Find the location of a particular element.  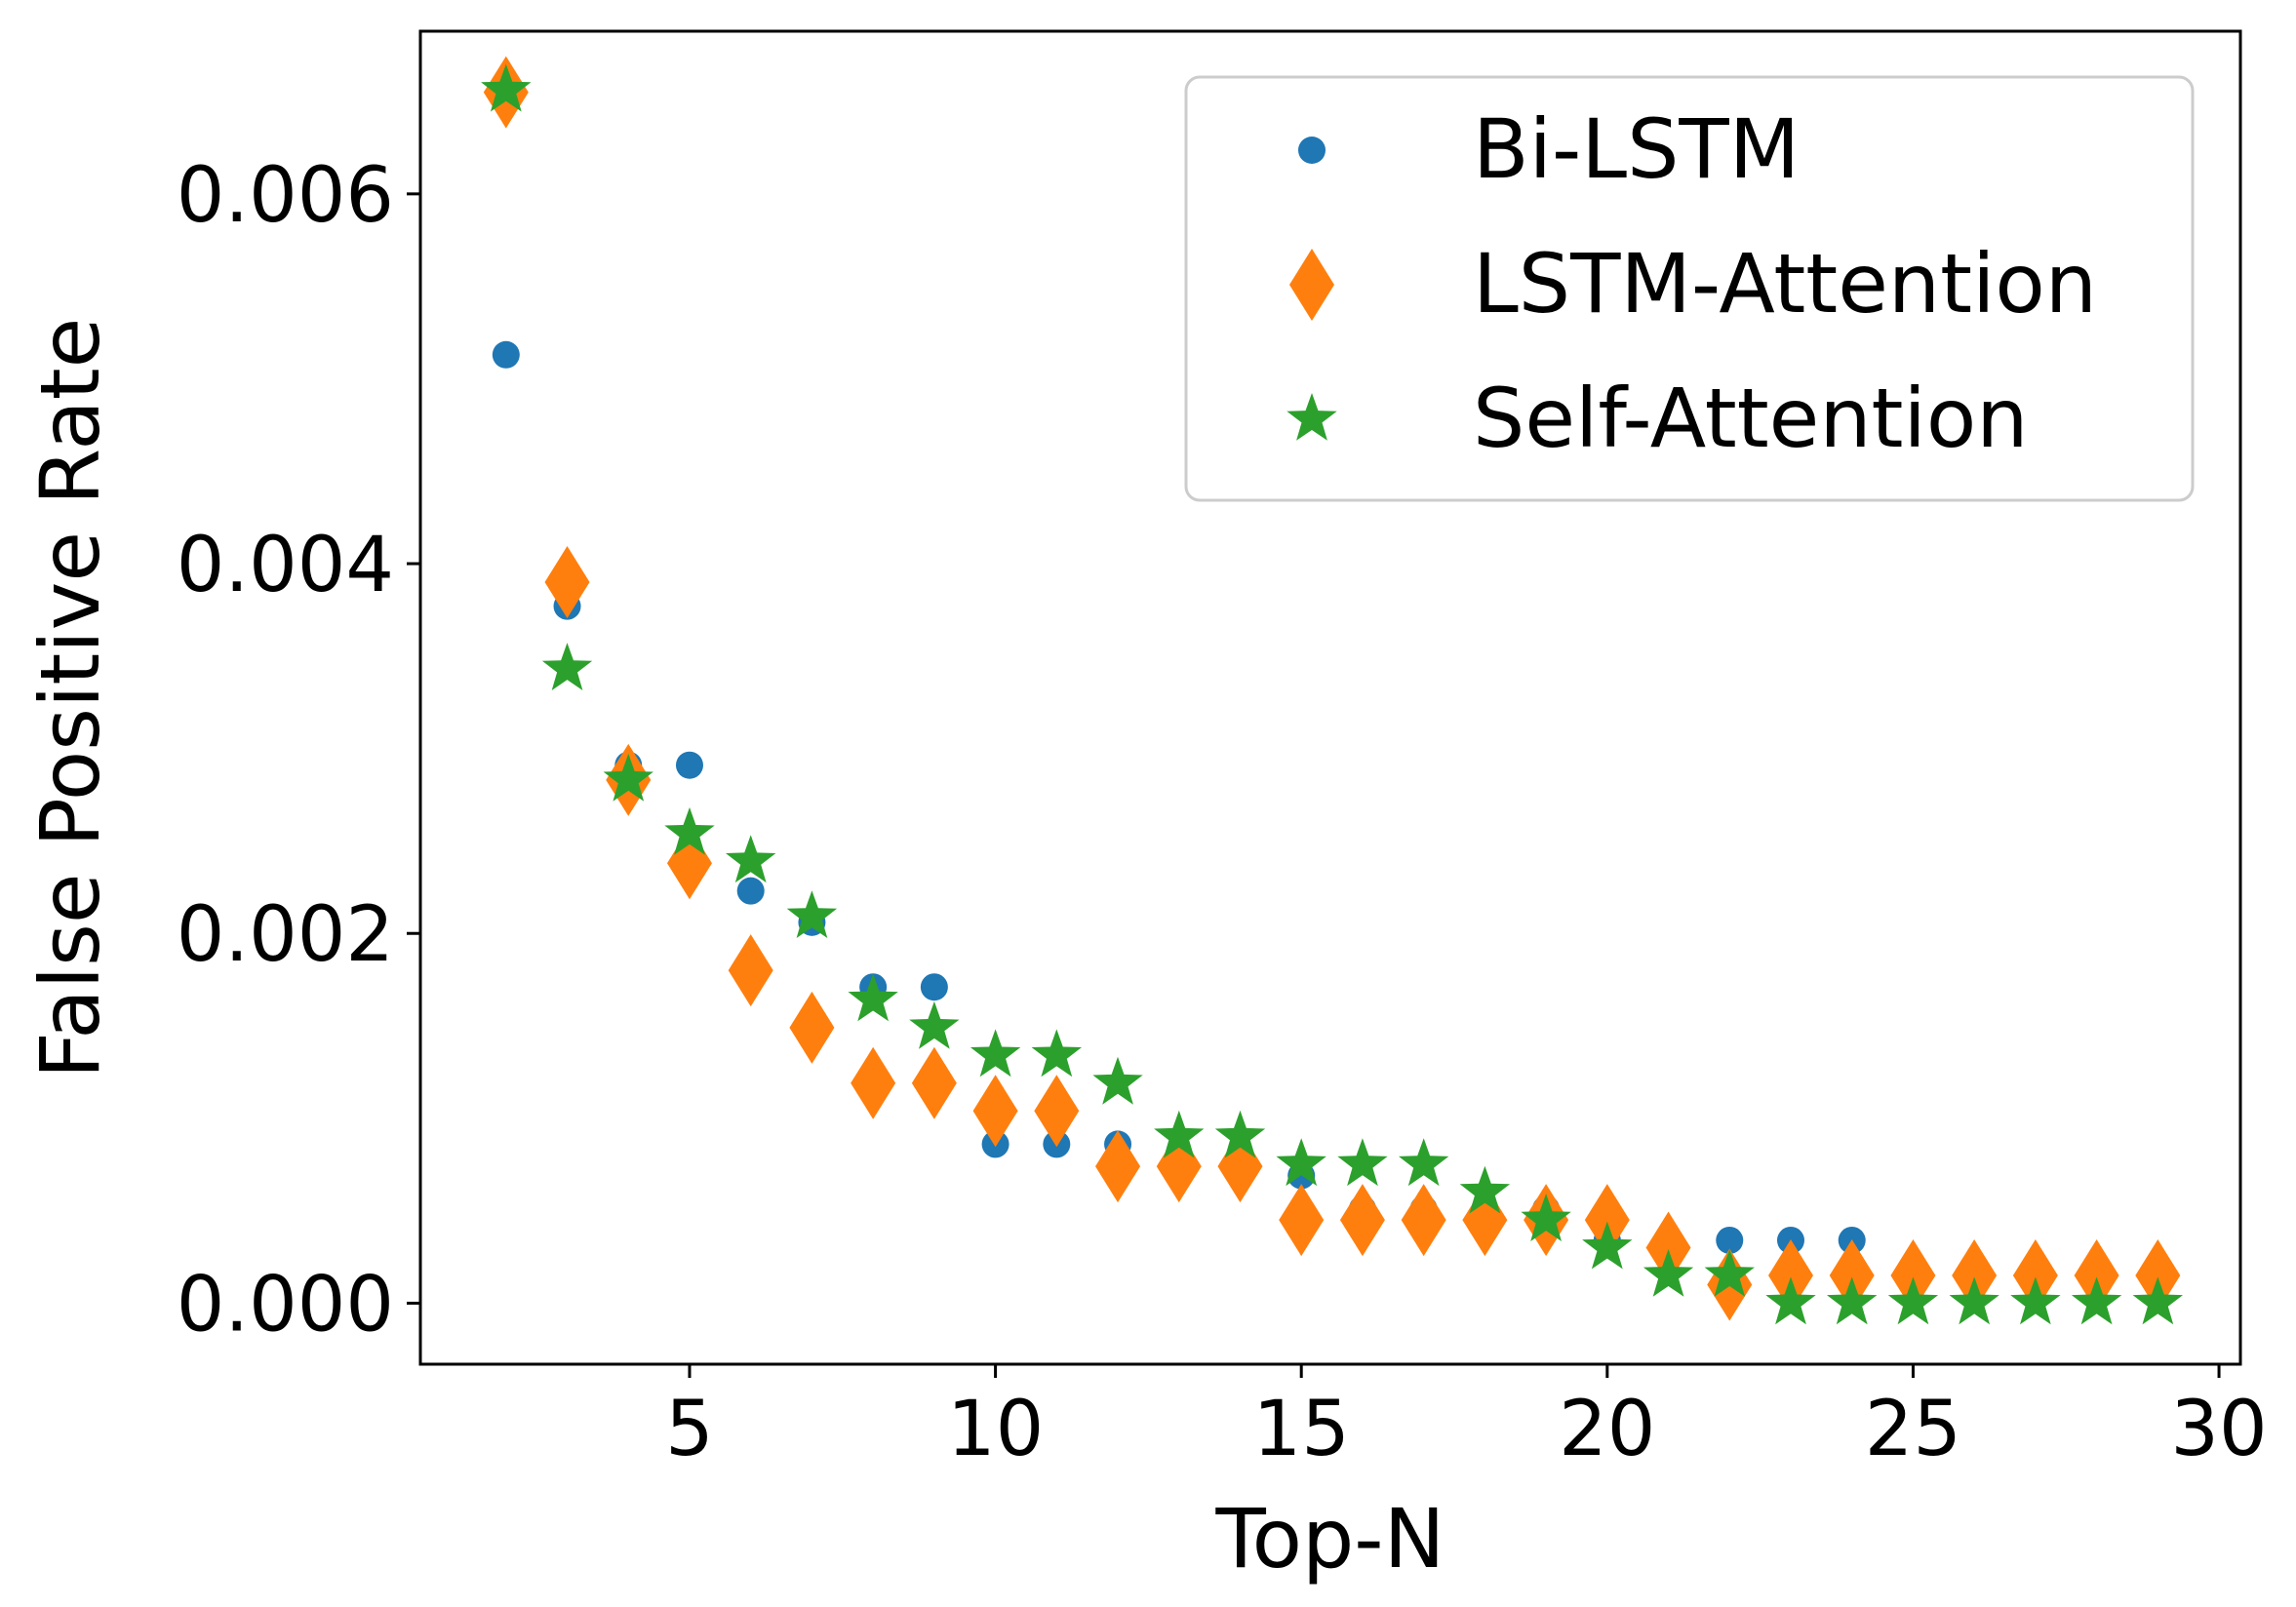

legend-box is located at coordinates (1689, 288).